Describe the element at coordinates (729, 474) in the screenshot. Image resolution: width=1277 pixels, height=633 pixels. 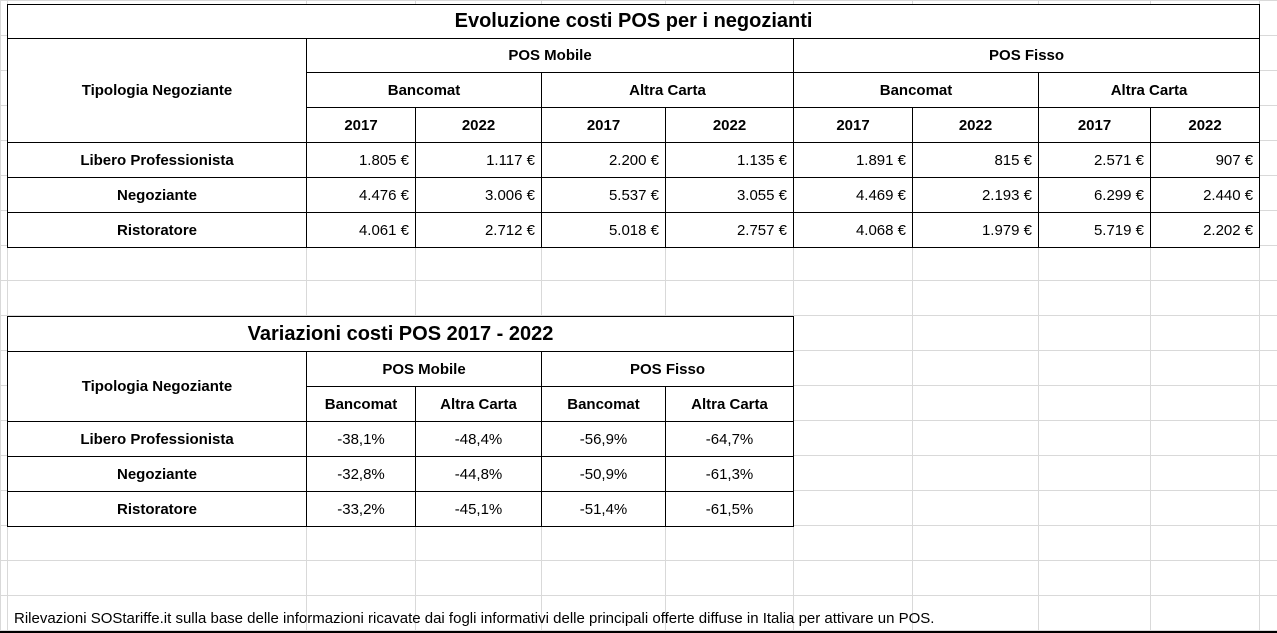
I see `variation-cell: -61,3%` at that location.